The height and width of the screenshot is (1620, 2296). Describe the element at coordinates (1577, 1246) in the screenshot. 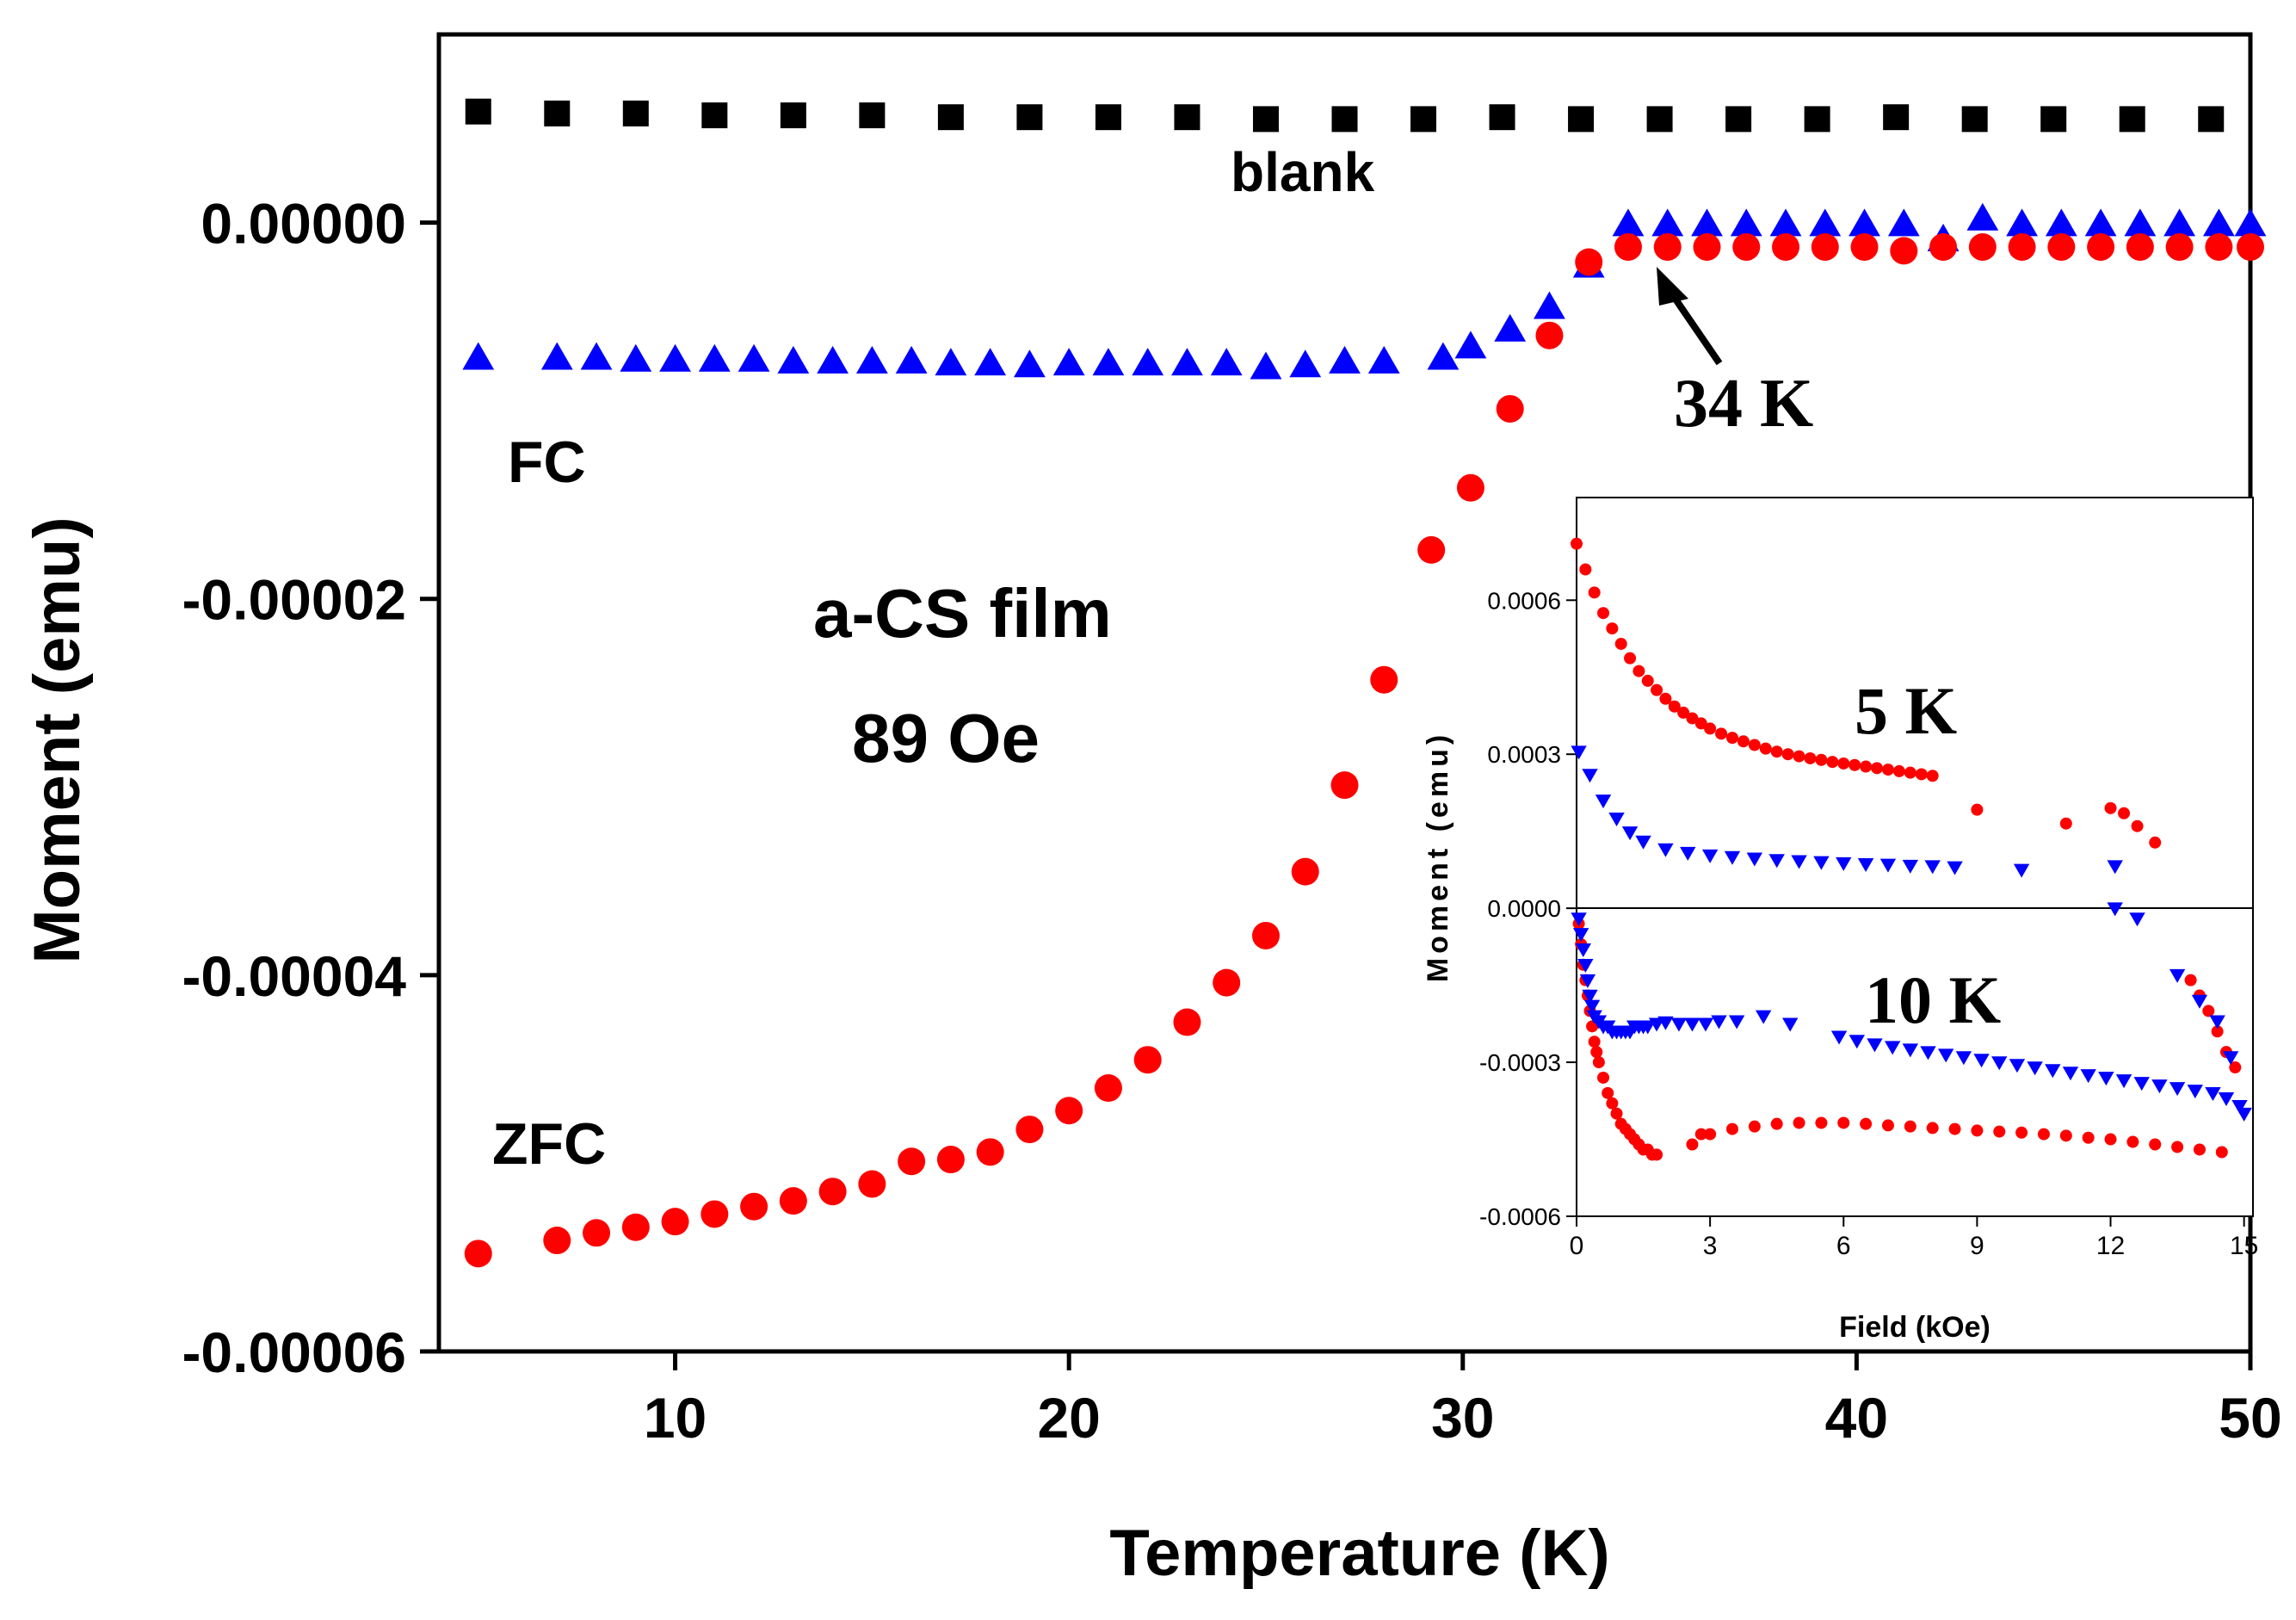

I see `inset-x-tick-label: 0` at that location.